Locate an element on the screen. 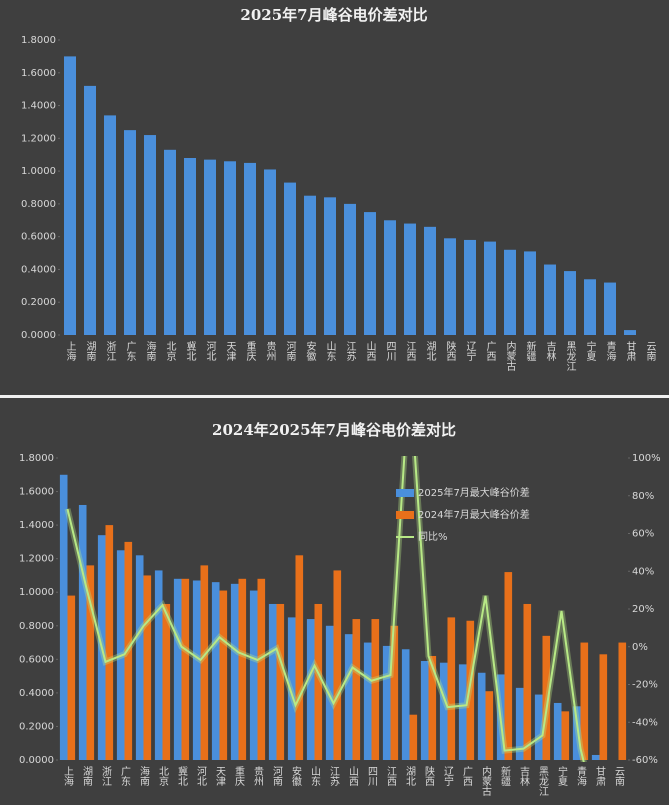 The height and width of the screenshot is (805, 669). chart-title: 2025年7月峰谷电价差对比 is located at coordinates (333, 15).